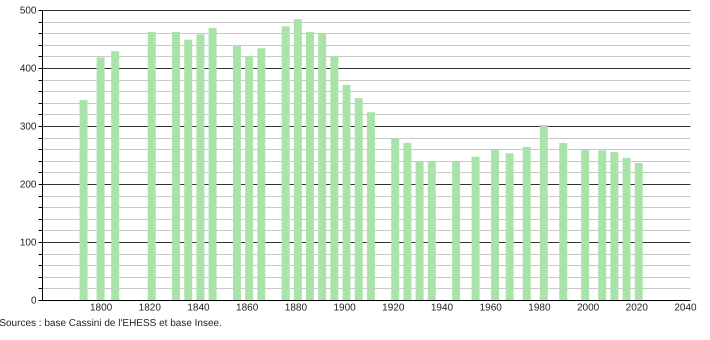 This screenshot has height=340, width=710. Describe the element at coordinates (686, 308) in the screenshot. I see `x-tick-label: 2040` at that location.